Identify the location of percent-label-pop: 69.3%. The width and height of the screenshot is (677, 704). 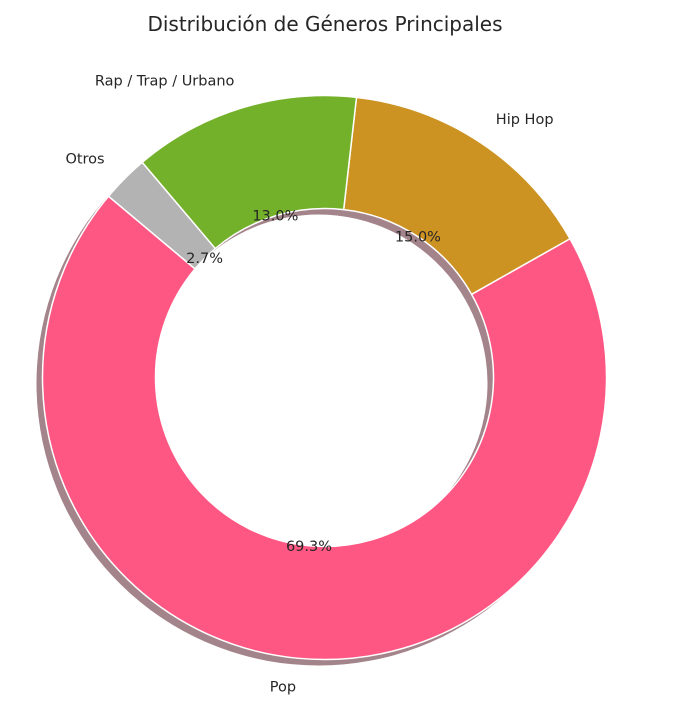
(309, 547).